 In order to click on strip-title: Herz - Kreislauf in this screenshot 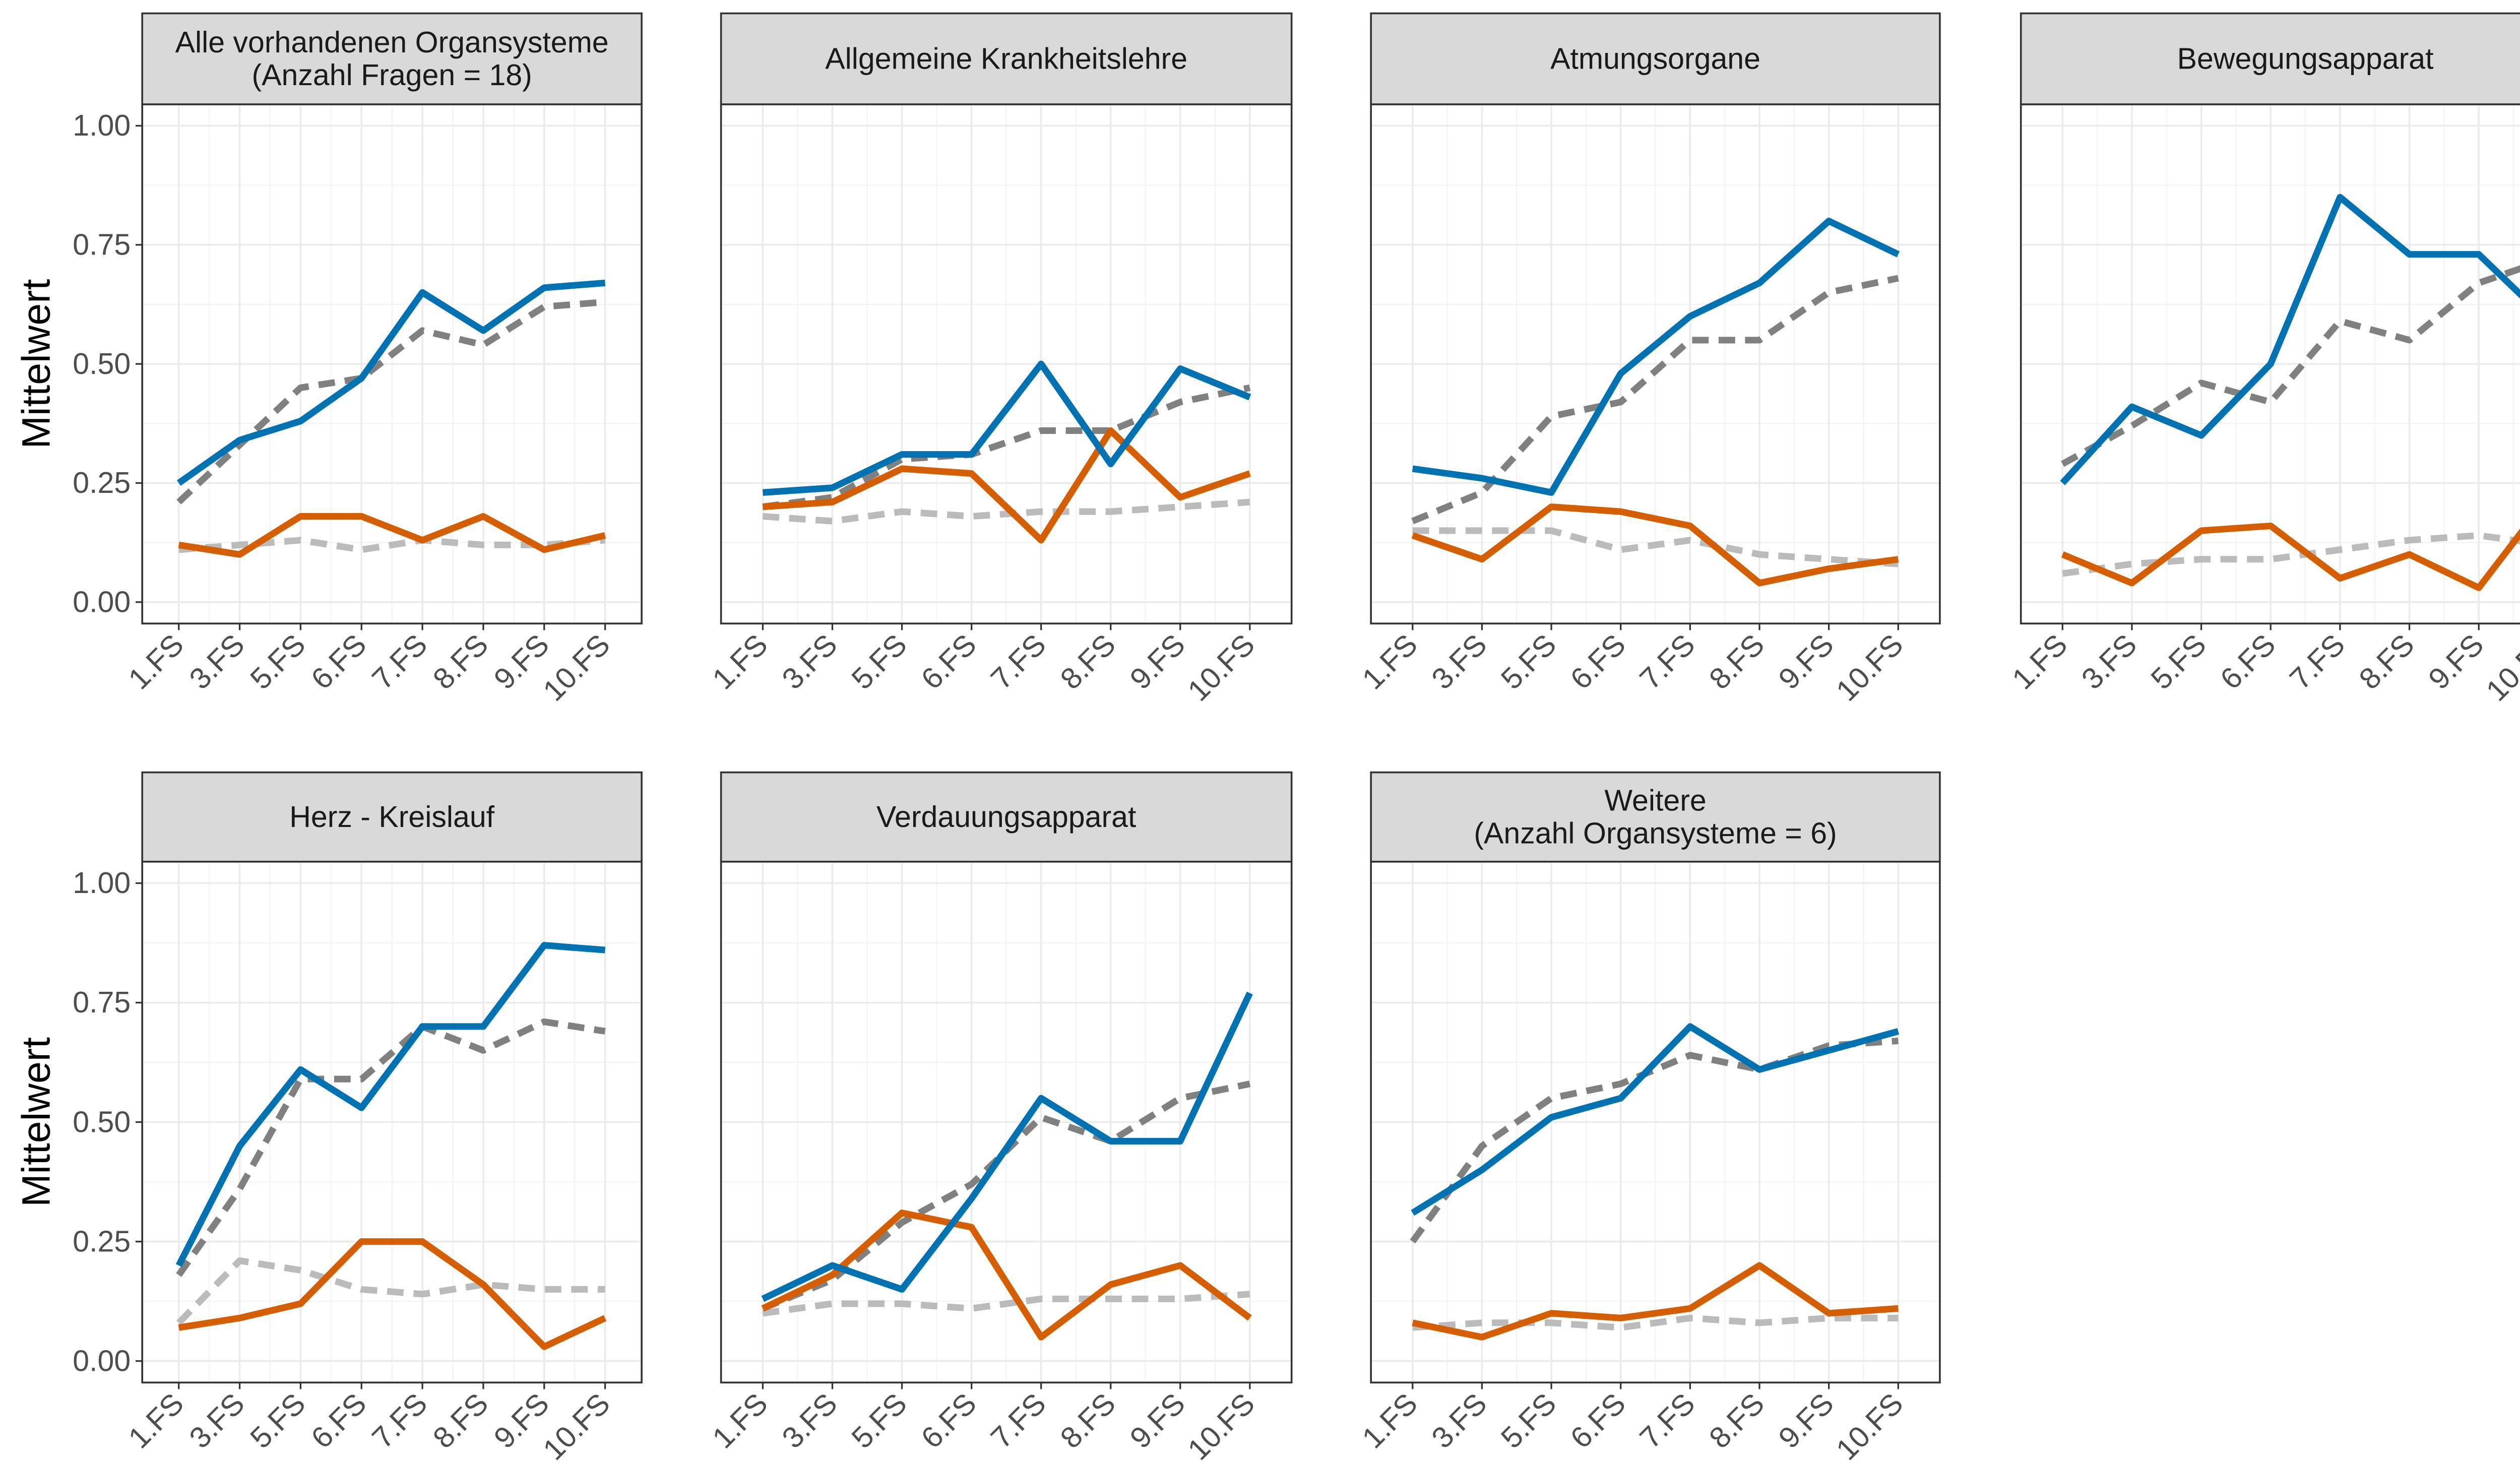, I will do `click(391, 817)`.